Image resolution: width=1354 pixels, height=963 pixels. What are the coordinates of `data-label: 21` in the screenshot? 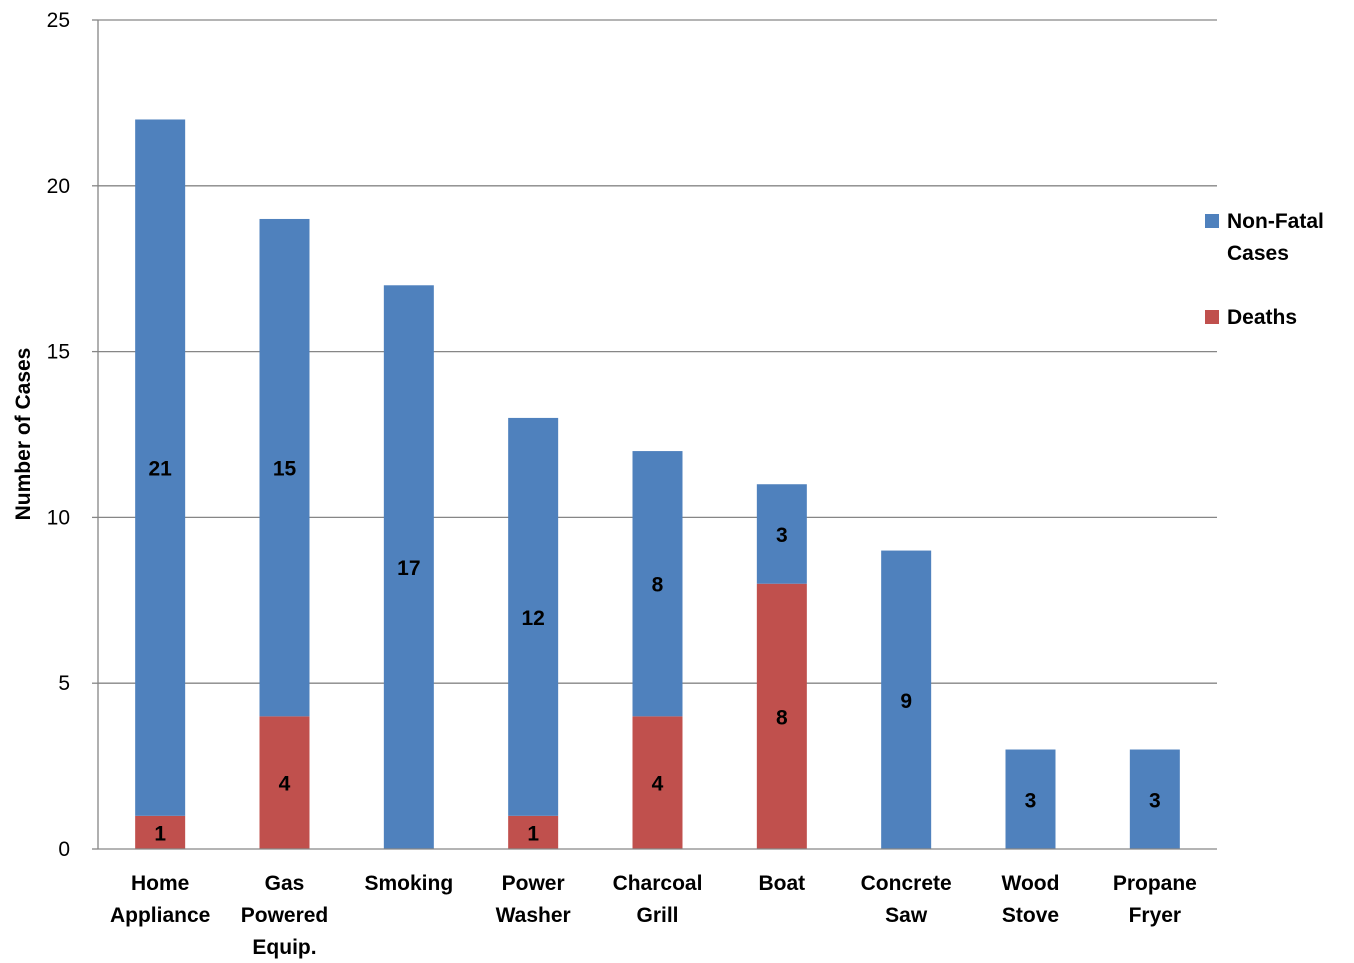 It's located at (160, 469).